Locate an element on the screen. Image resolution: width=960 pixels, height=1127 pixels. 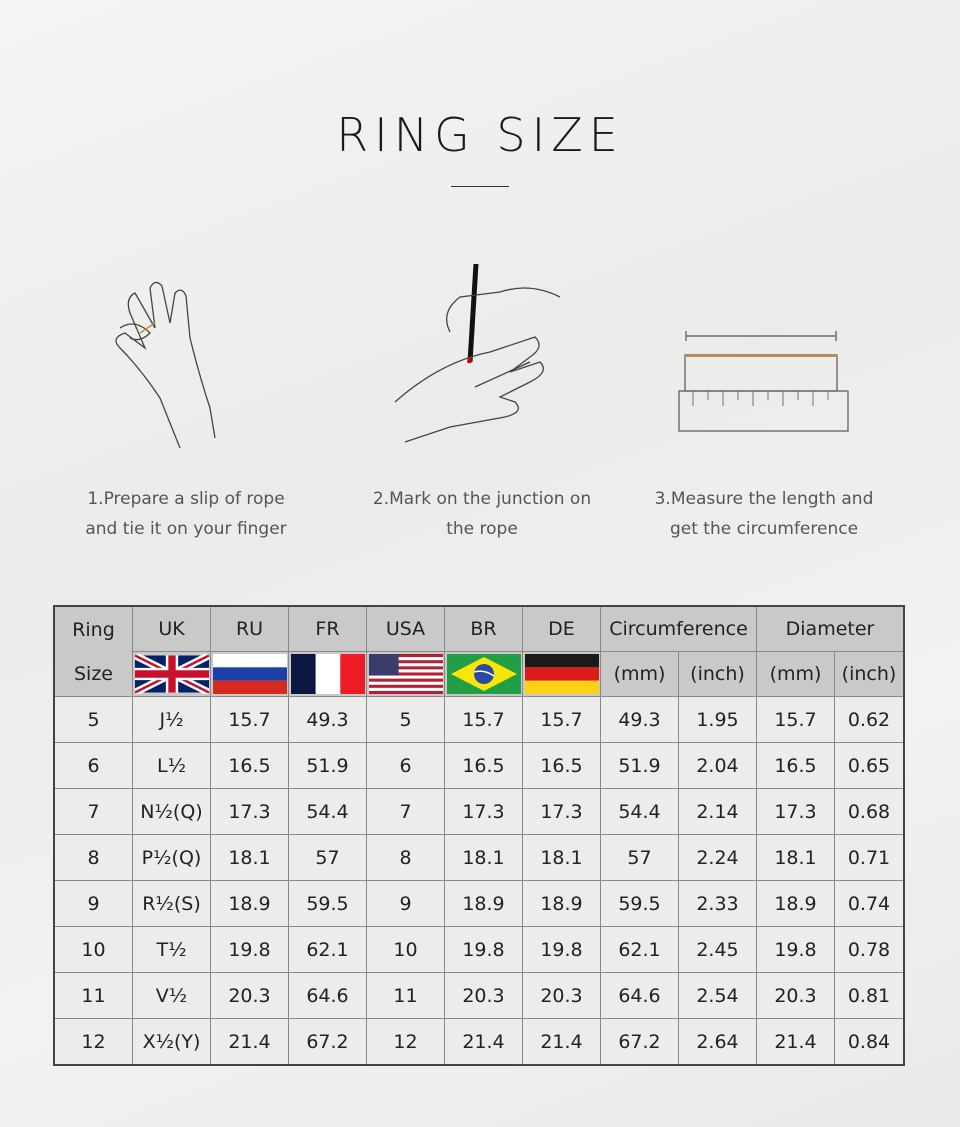
br-header: BR is located at coordinates (483, 628).